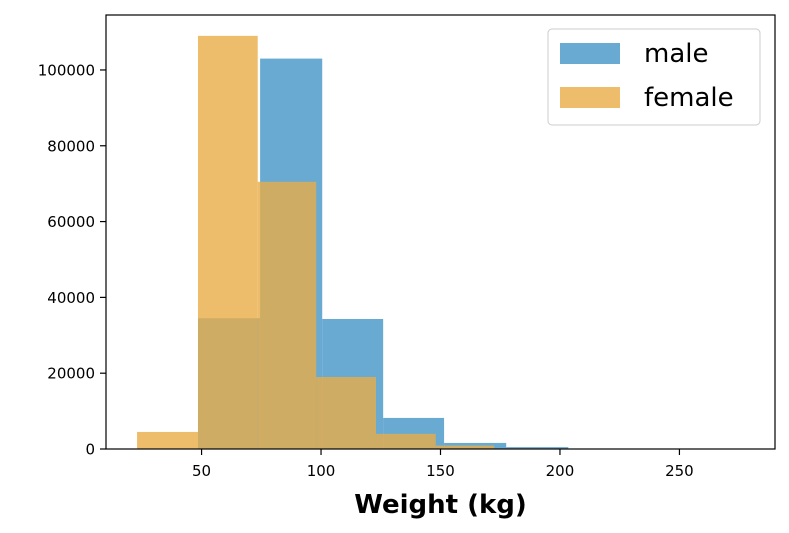  Describe the element at coordinates (71, 298) in the screenshot. I see `y-tick-label: 40000` at that location.